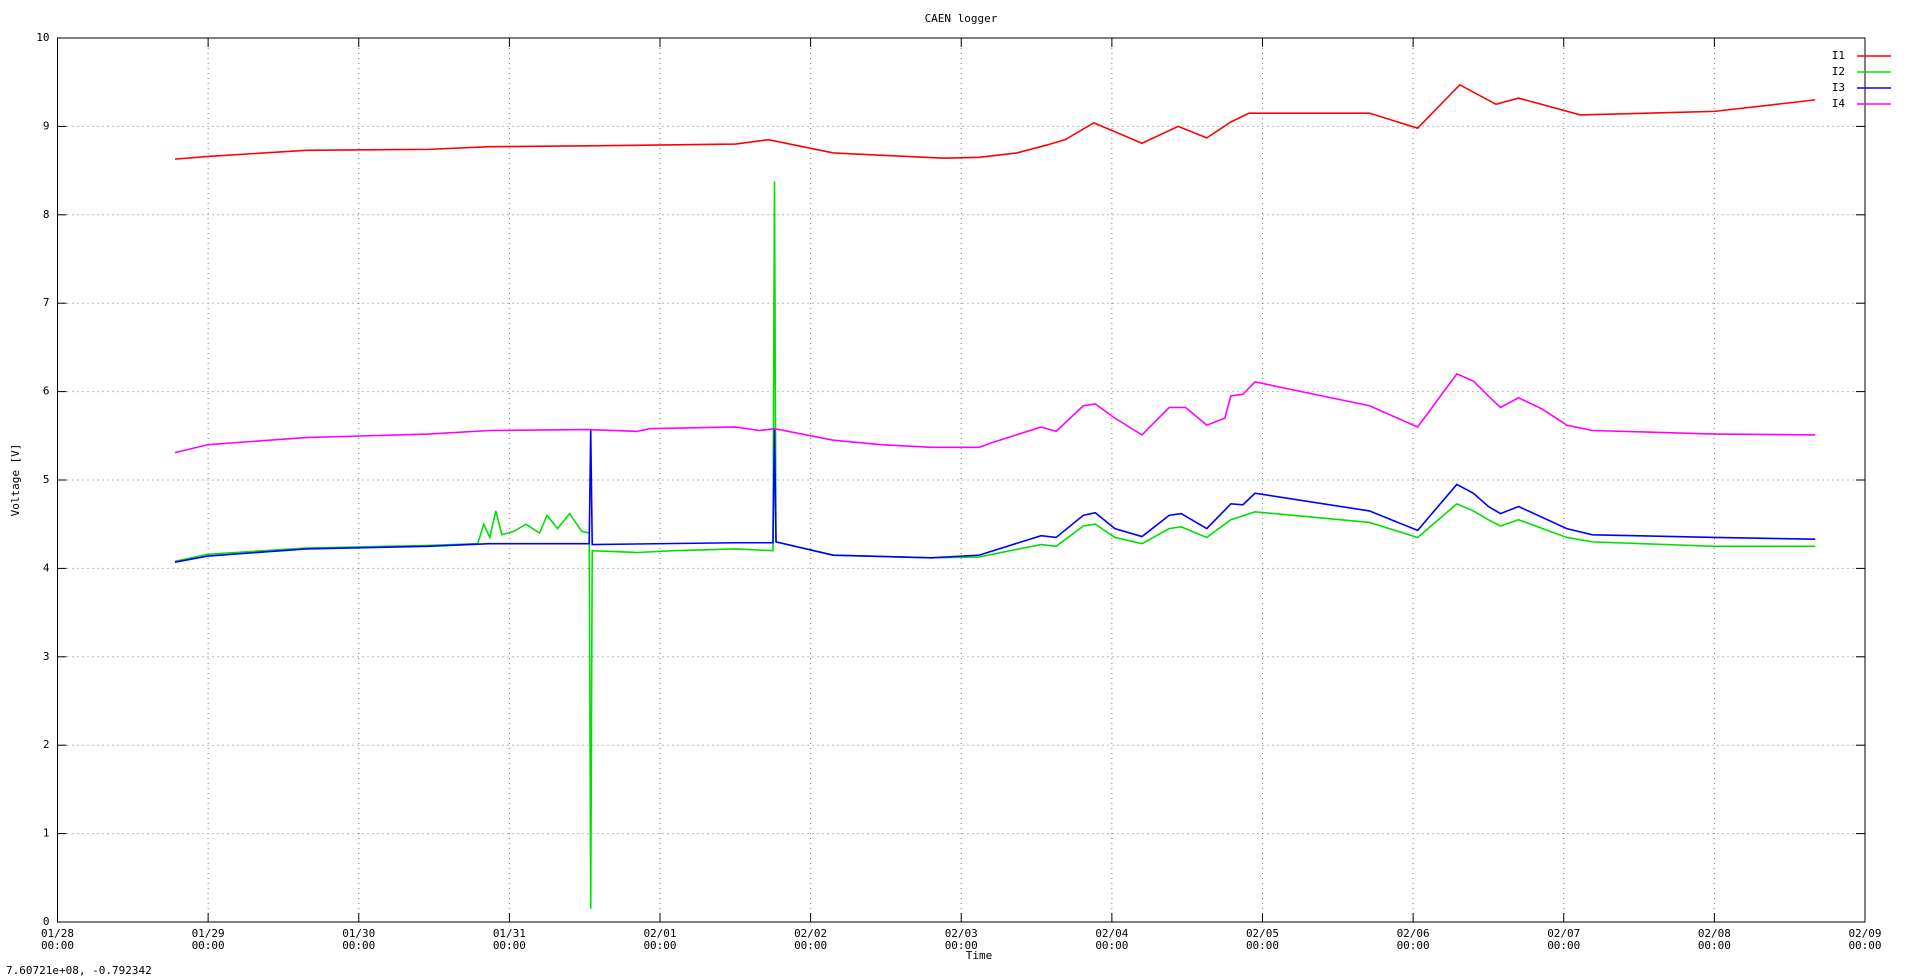 This screenshot has height=977, width=1920. What do you see at coordinates (1839, 103) in the screenshot?
I see `legend-label: I4` at bounding box center [1839, 103].